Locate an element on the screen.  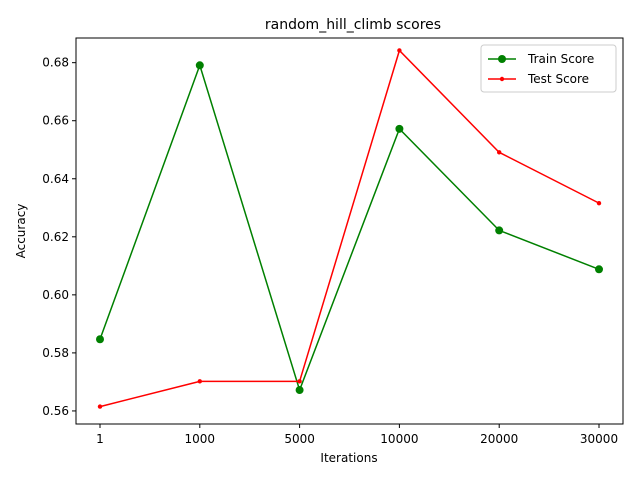
x-tick-label: 20000 is located at coordinates (499, 439).